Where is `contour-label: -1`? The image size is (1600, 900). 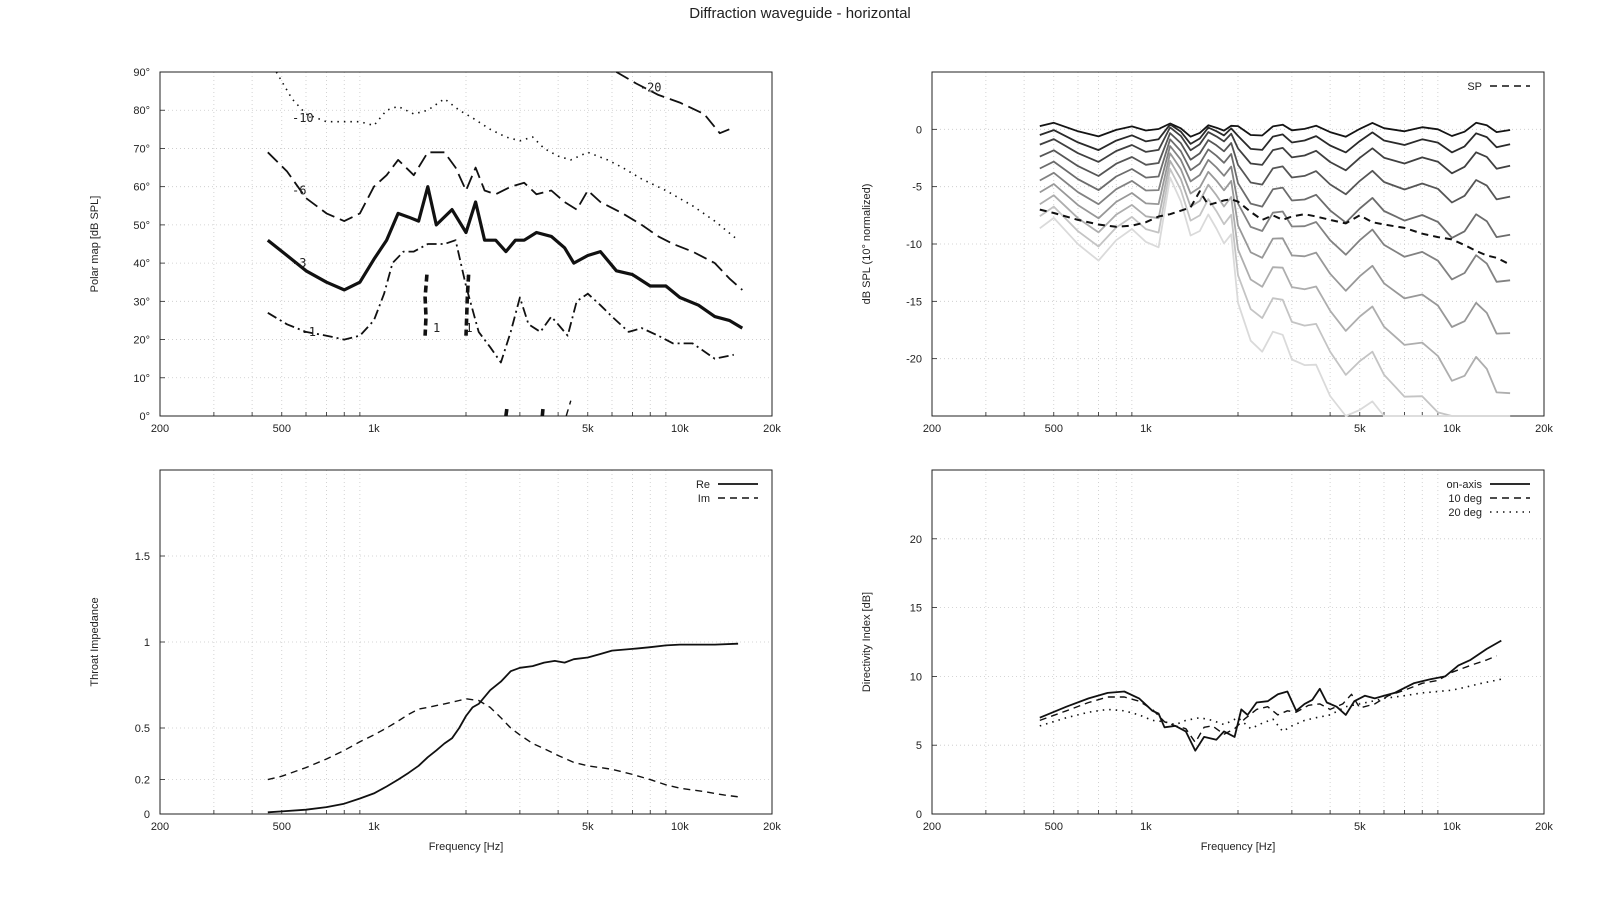
contour-label: -1 is located at coordinates (308, 332).